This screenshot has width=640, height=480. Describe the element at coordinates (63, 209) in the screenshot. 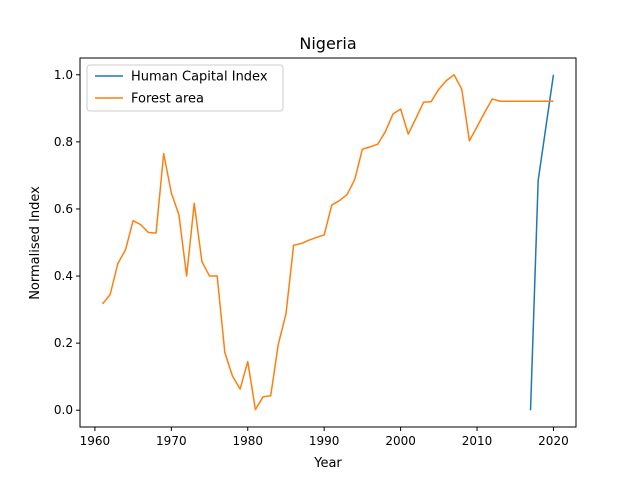

I see `y-tick-label: 0.6` at that location.